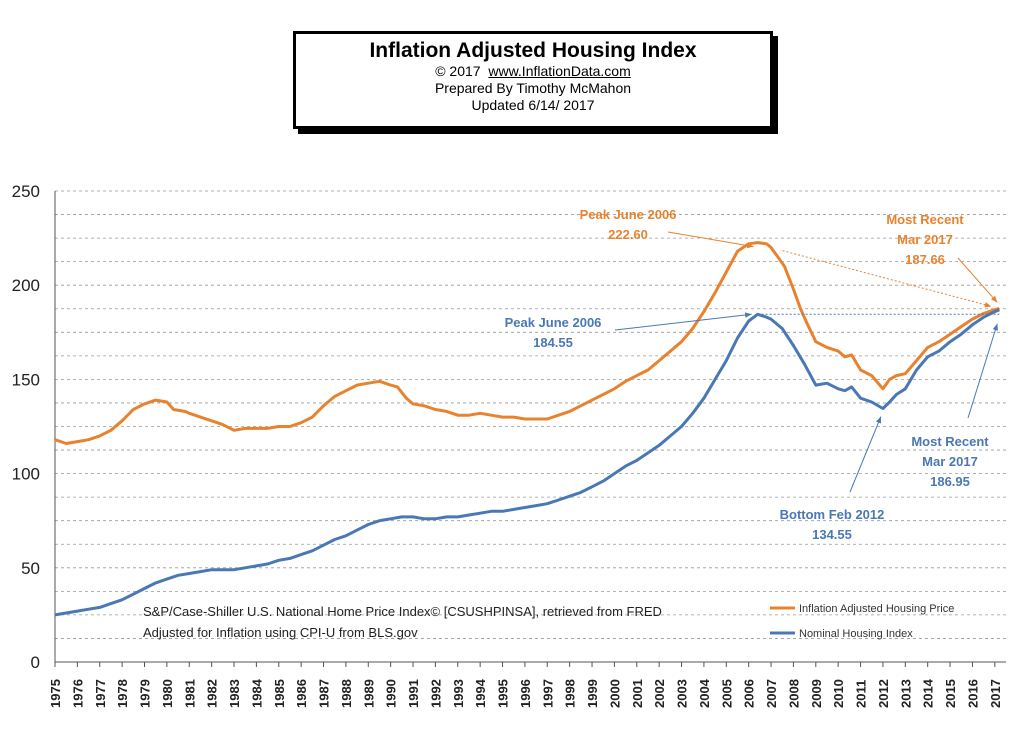 This screenshot has width=1024, height=737. What do you see at coordinates (391, 693) in the screenshot?
I see `x-tick-label: 1990` at bounding box center [391, 693].